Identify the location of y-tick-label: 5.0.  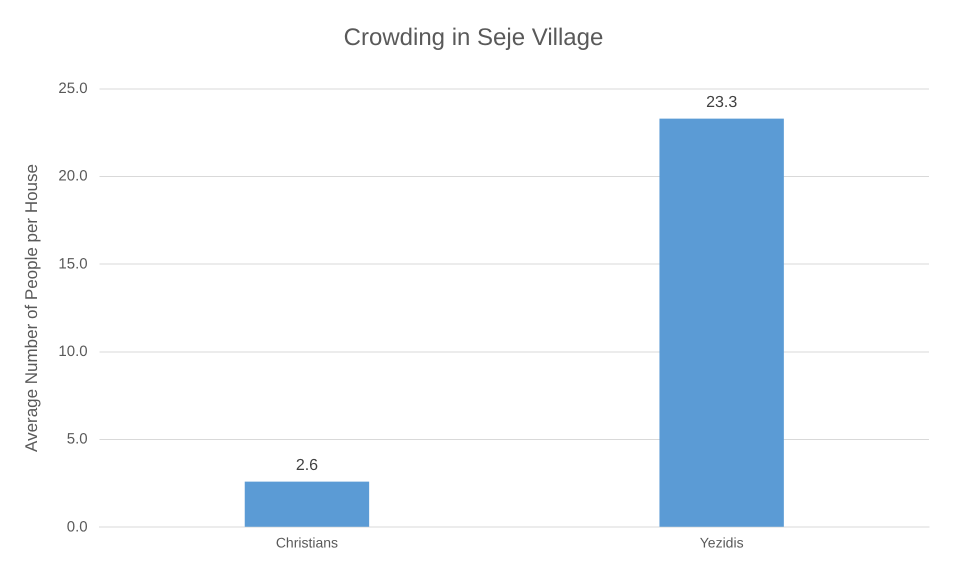
(77, 439).